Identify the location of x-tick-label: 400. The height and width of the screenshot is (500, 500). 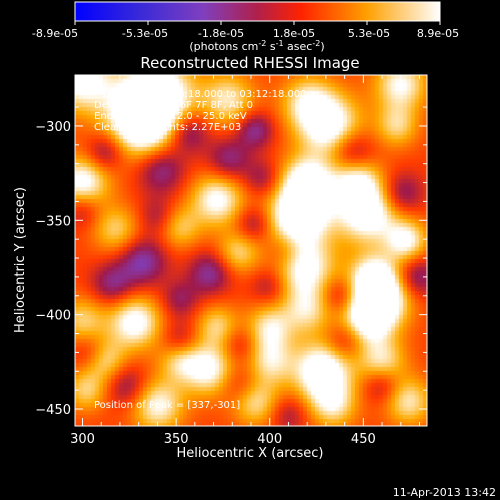
(269, 439).